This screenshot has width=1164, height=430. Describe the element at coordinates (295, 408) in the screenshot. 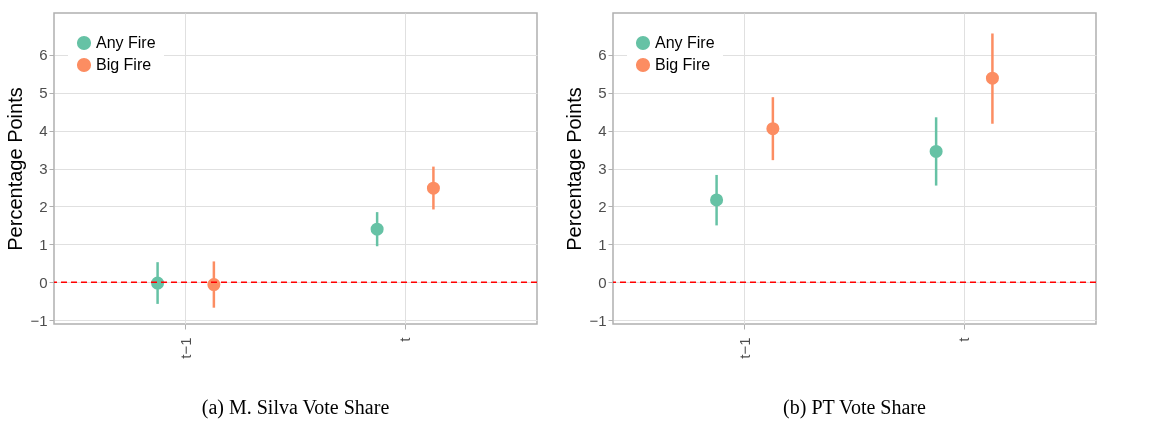

I see `text: (a) M. Silva Vote Share` at that location.